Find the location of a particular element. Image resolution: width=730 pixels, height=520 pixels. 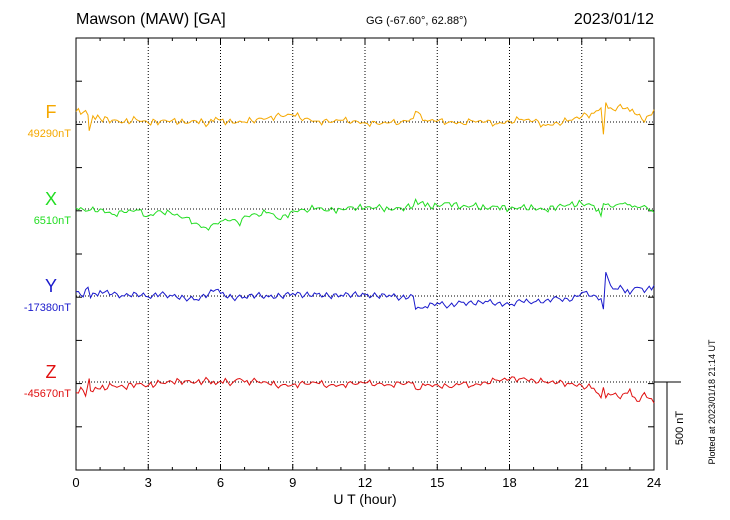

series-name-y: Y is located at coordinates (51, 286).